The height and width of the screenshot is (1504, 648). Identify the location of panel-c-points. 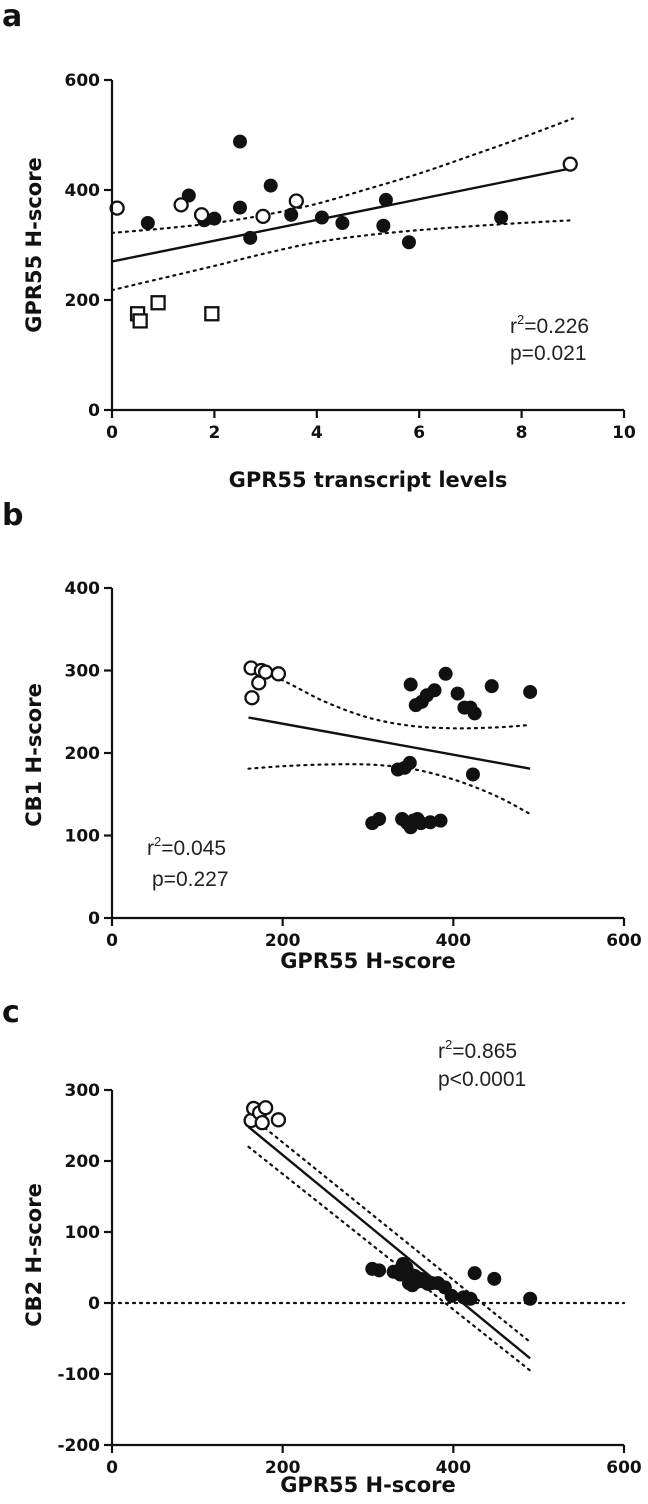
(390, 1203).